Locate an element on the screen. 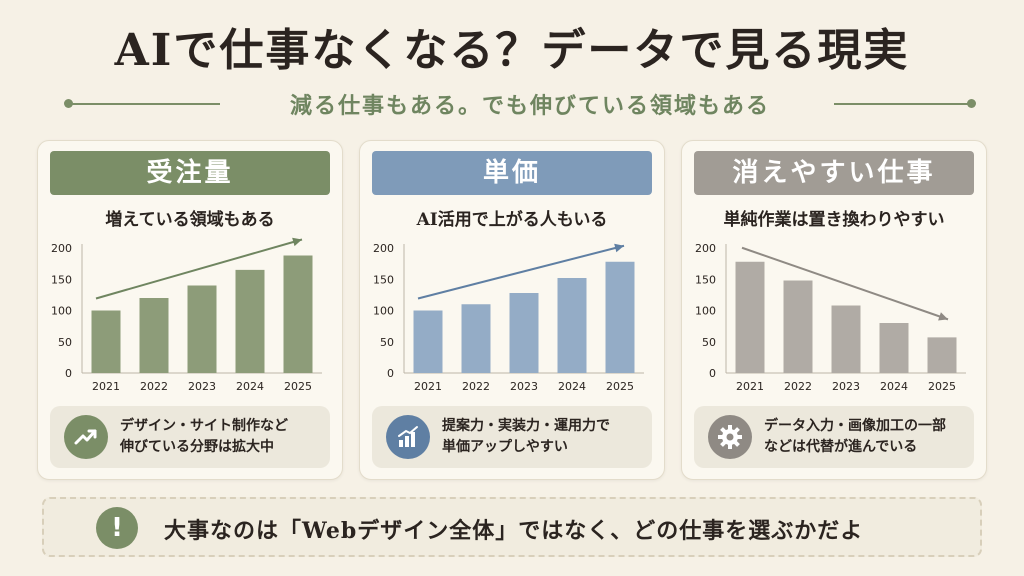 The width and height of the screenshot is (1024, 576). decor-line-right is located at coordinates (902, 104).